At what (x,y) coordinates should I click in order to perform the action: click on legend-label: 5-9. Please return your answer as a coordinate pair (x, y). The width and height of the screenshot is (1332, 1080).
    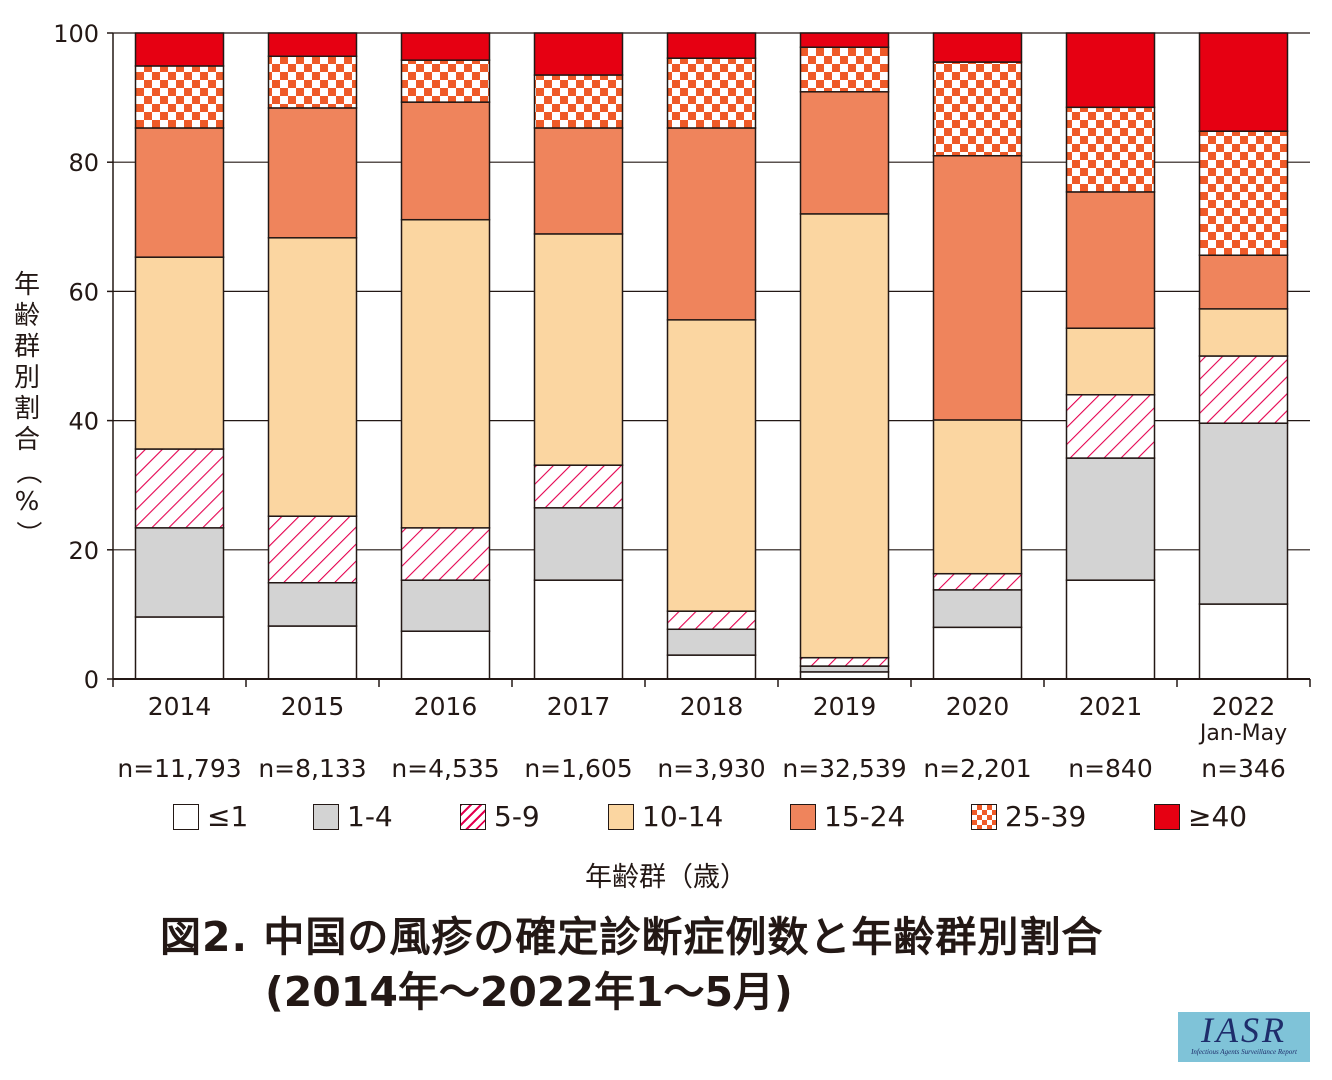
    Looking at the image, I should click on (517, 816).